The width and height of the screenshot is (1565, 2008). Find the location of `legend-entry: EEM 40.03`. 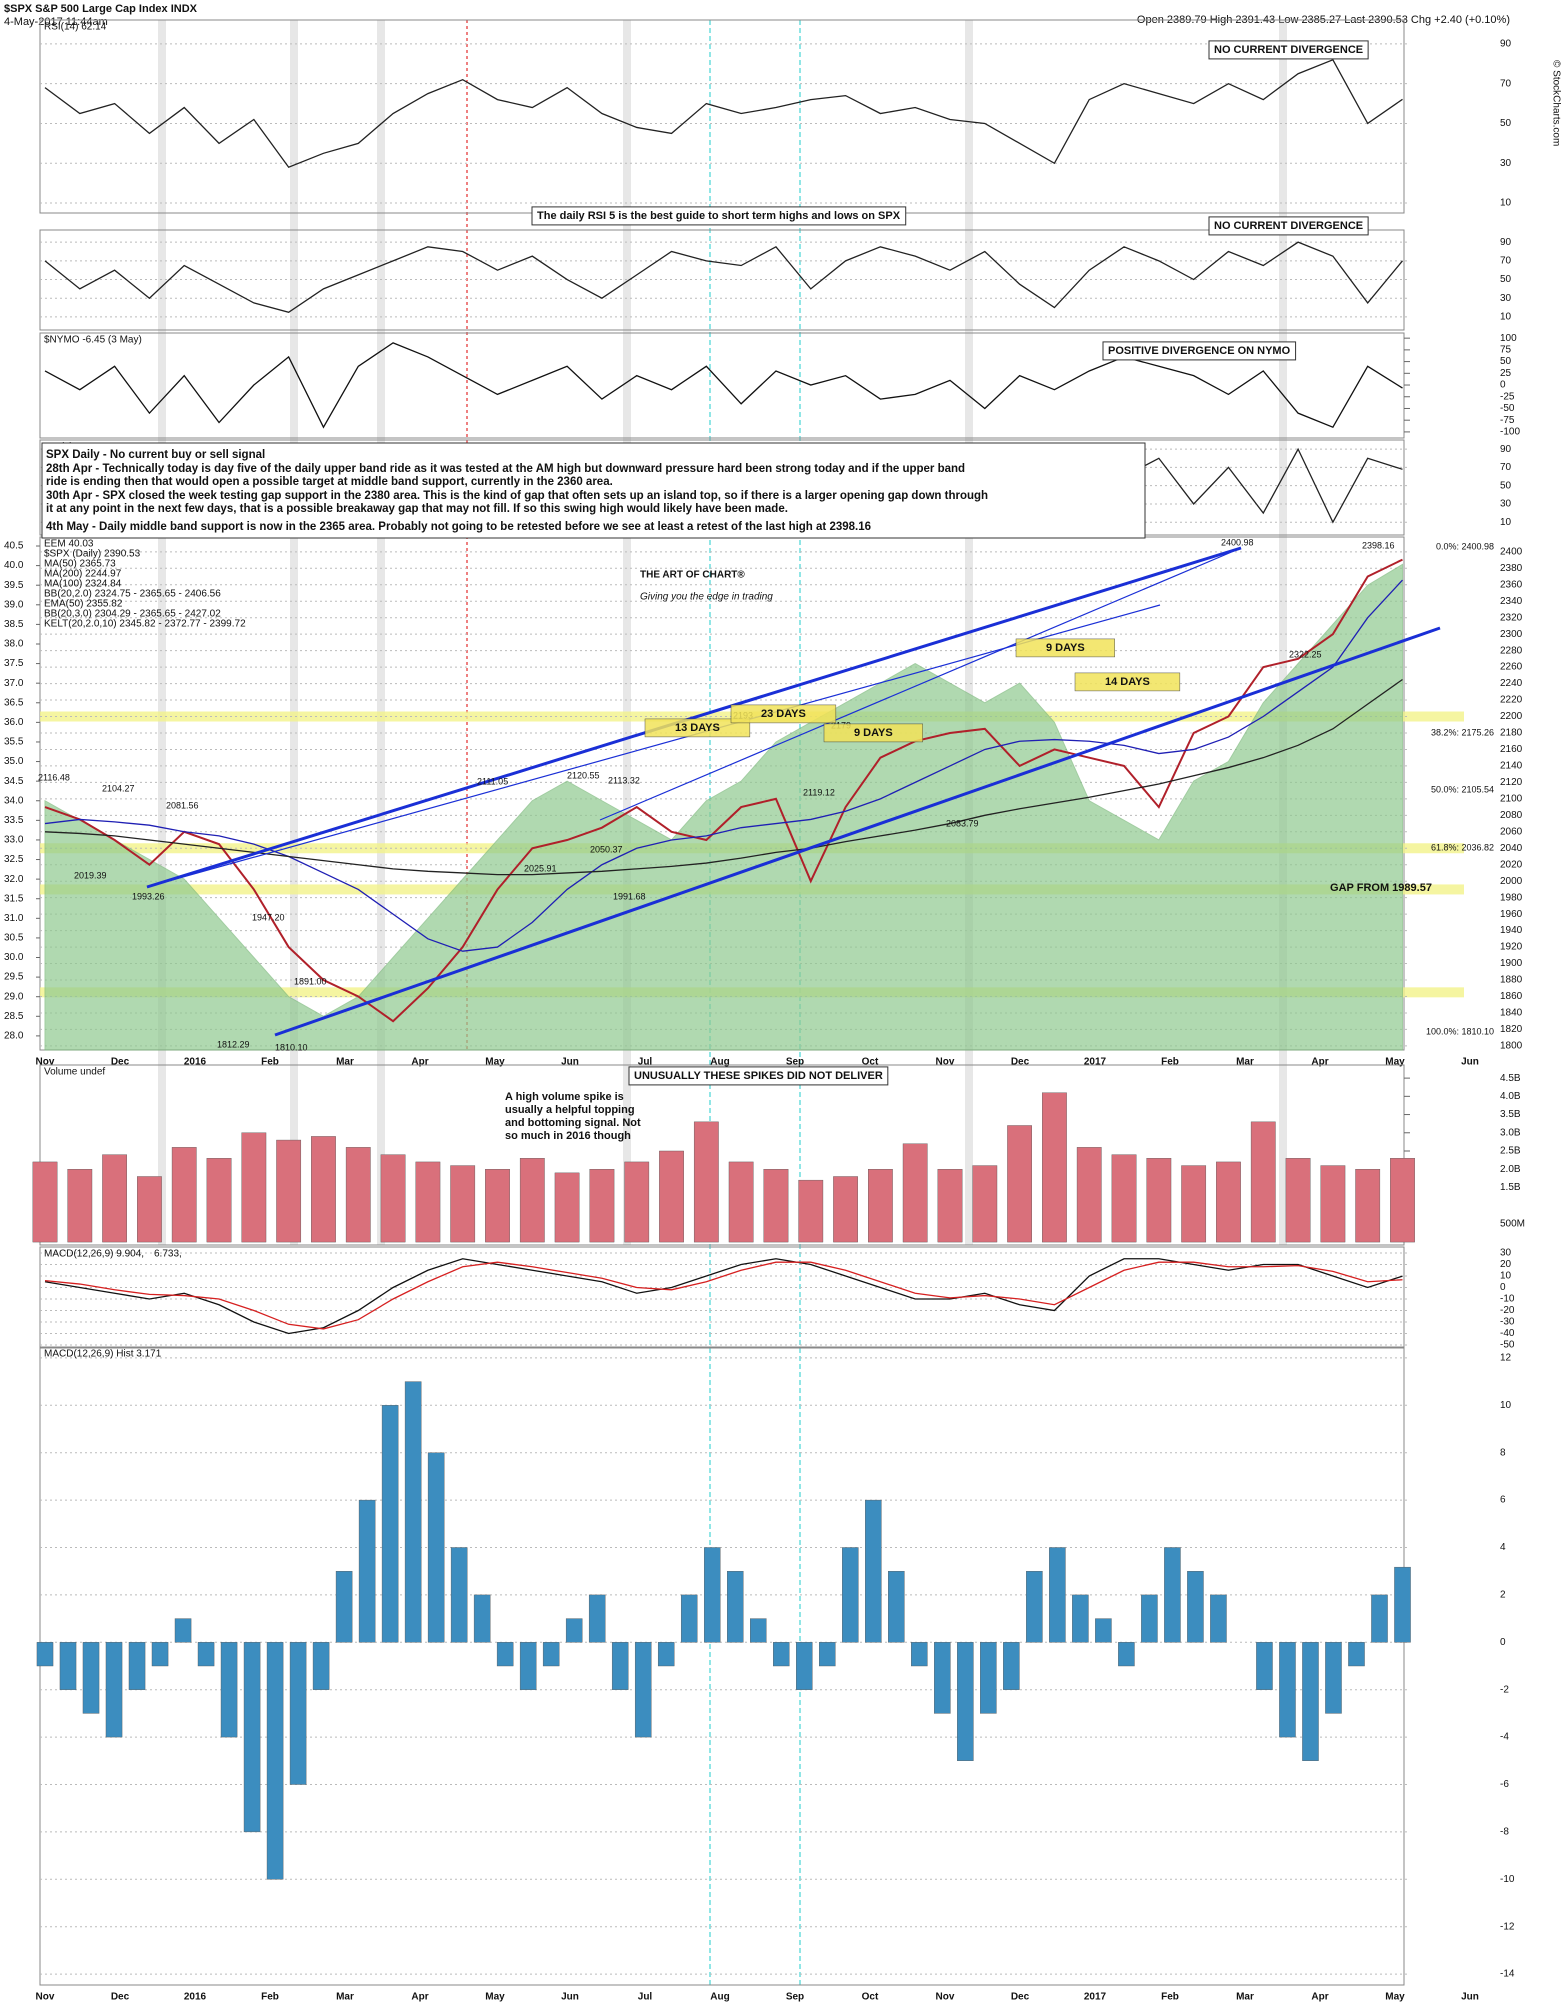

legend-entry: EEM 40.03 is located at coordinates (69, 544).